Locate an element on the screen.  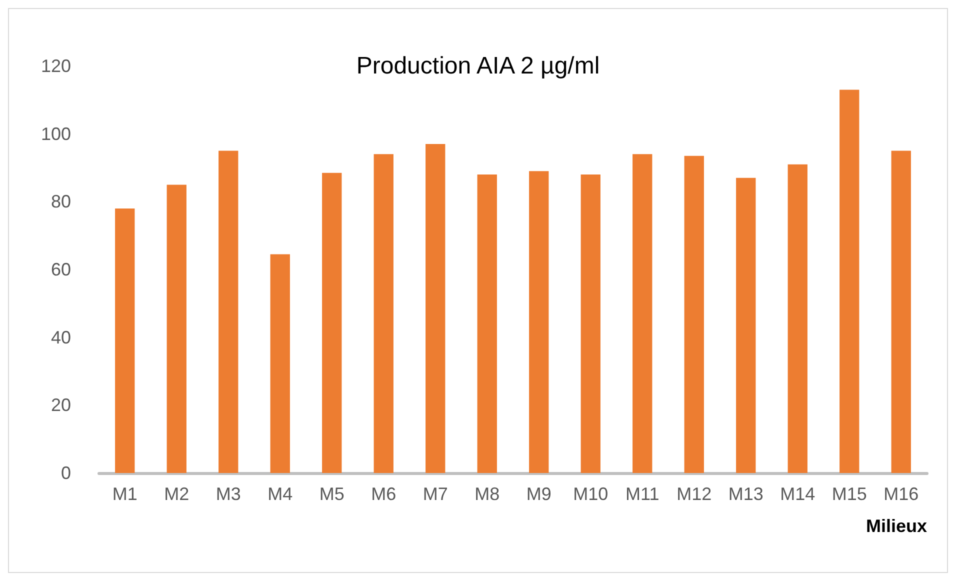
x-tick-label: M9 is located at coordinates (539, 494).